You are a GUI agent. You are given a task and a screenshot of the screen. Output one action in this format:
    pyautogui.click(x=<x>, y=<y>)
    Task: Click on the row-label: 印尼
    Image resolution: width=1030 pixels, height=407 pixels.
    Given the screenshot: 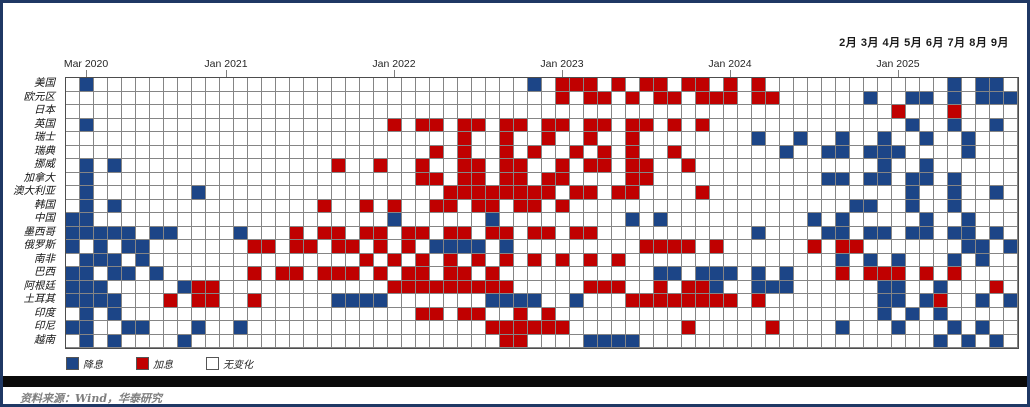 What is the action you would take?
    pyautogui.click(x=44, y=326)
    